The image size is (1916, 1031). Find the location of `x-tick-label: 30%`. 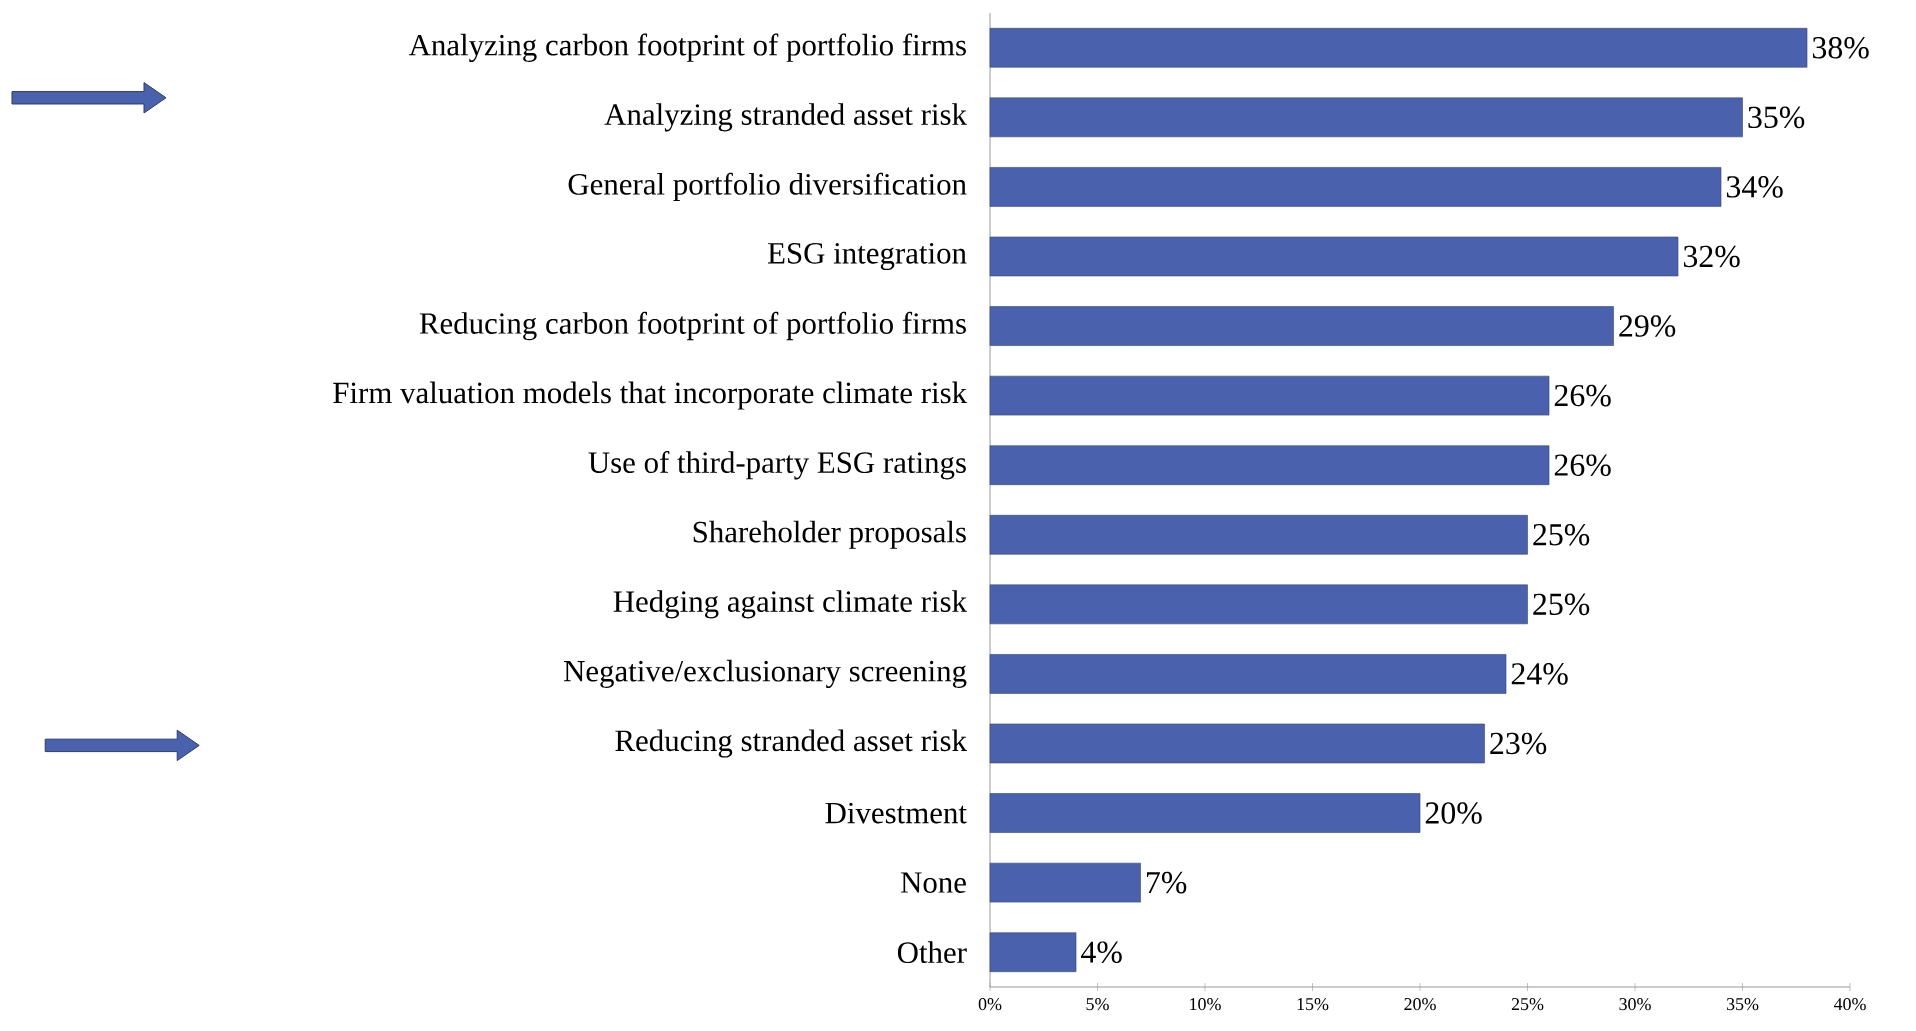

x-tick-label: 30% is located at coordinates (1635, 1004).